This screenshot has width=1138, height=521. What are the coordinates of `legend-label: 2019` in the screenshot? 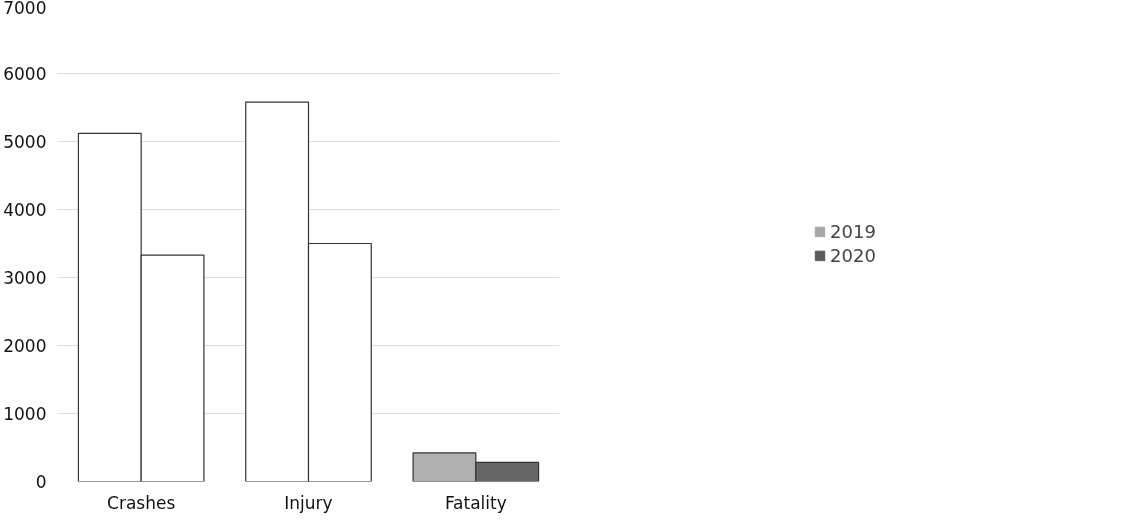 It's located at (853, 231).